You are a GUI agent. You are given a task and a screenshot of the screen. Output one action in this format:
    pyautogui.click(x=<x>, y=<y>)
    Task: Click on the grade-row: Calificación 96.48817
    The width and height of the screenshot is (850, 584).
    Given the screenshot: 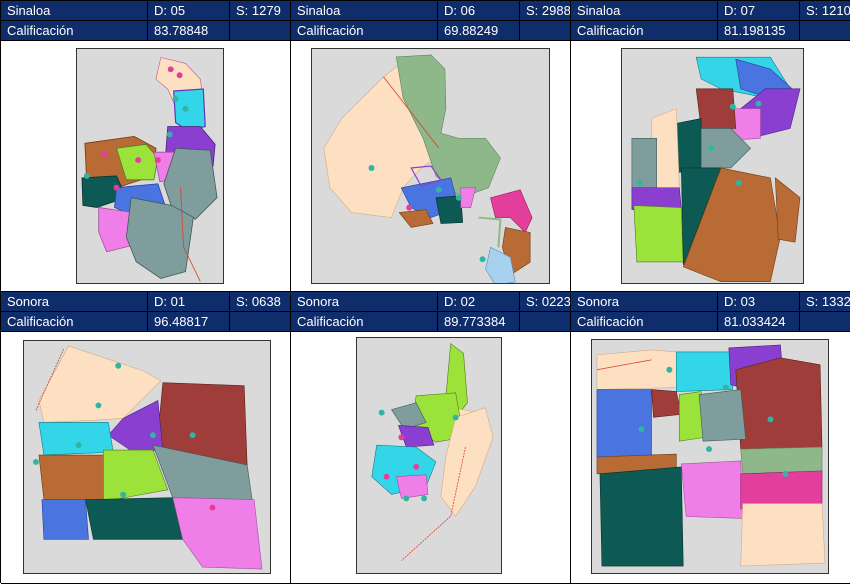 What is the action you would take?
    pyautogui.click(x=145, y=322)
    